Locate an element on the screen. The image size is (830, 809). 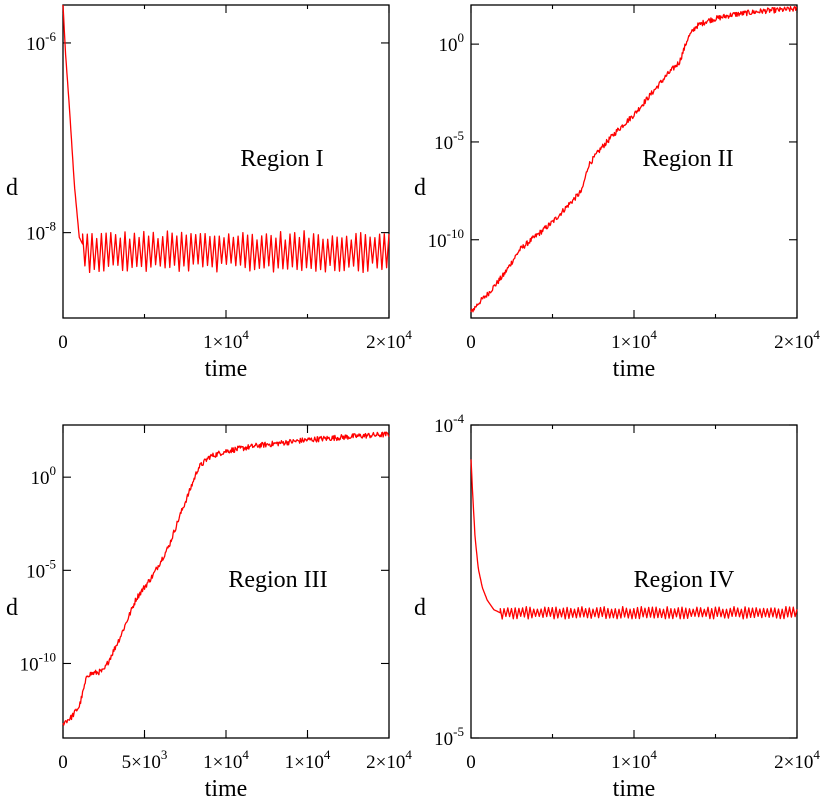
y-tick-label: 10⁻⁴ is located at coordinates (449, 424).